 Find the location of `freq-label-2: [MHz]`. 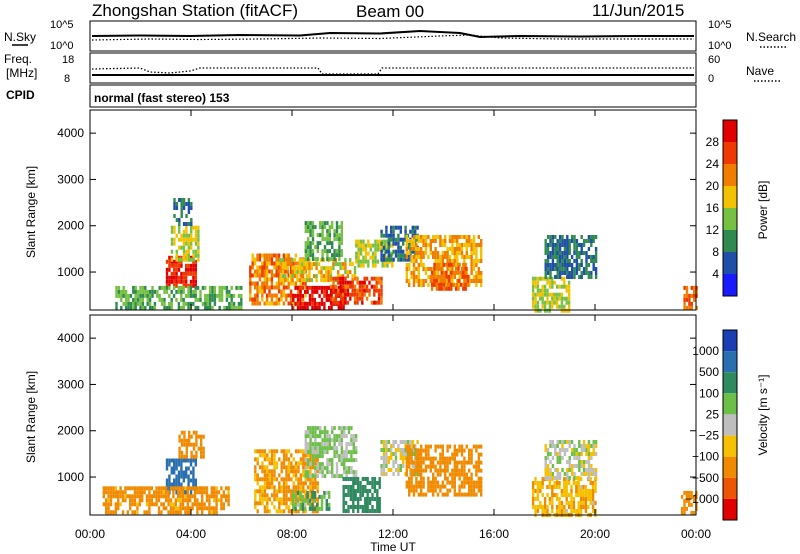

freq-label-2: [MHz] is located at coordinates (21, 73).